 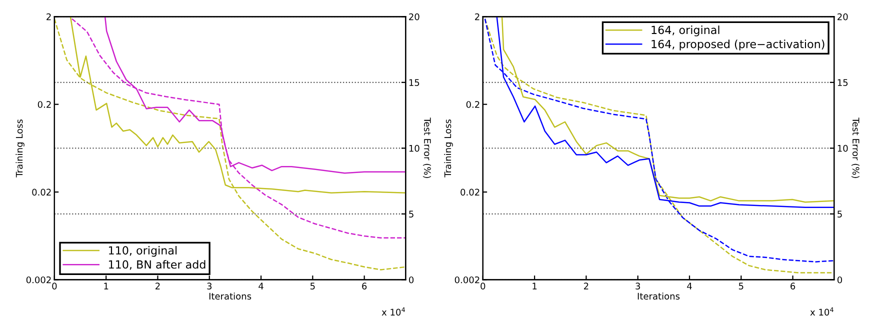 I want to click on legend-label: 164, original, so click(x=686, y=31).